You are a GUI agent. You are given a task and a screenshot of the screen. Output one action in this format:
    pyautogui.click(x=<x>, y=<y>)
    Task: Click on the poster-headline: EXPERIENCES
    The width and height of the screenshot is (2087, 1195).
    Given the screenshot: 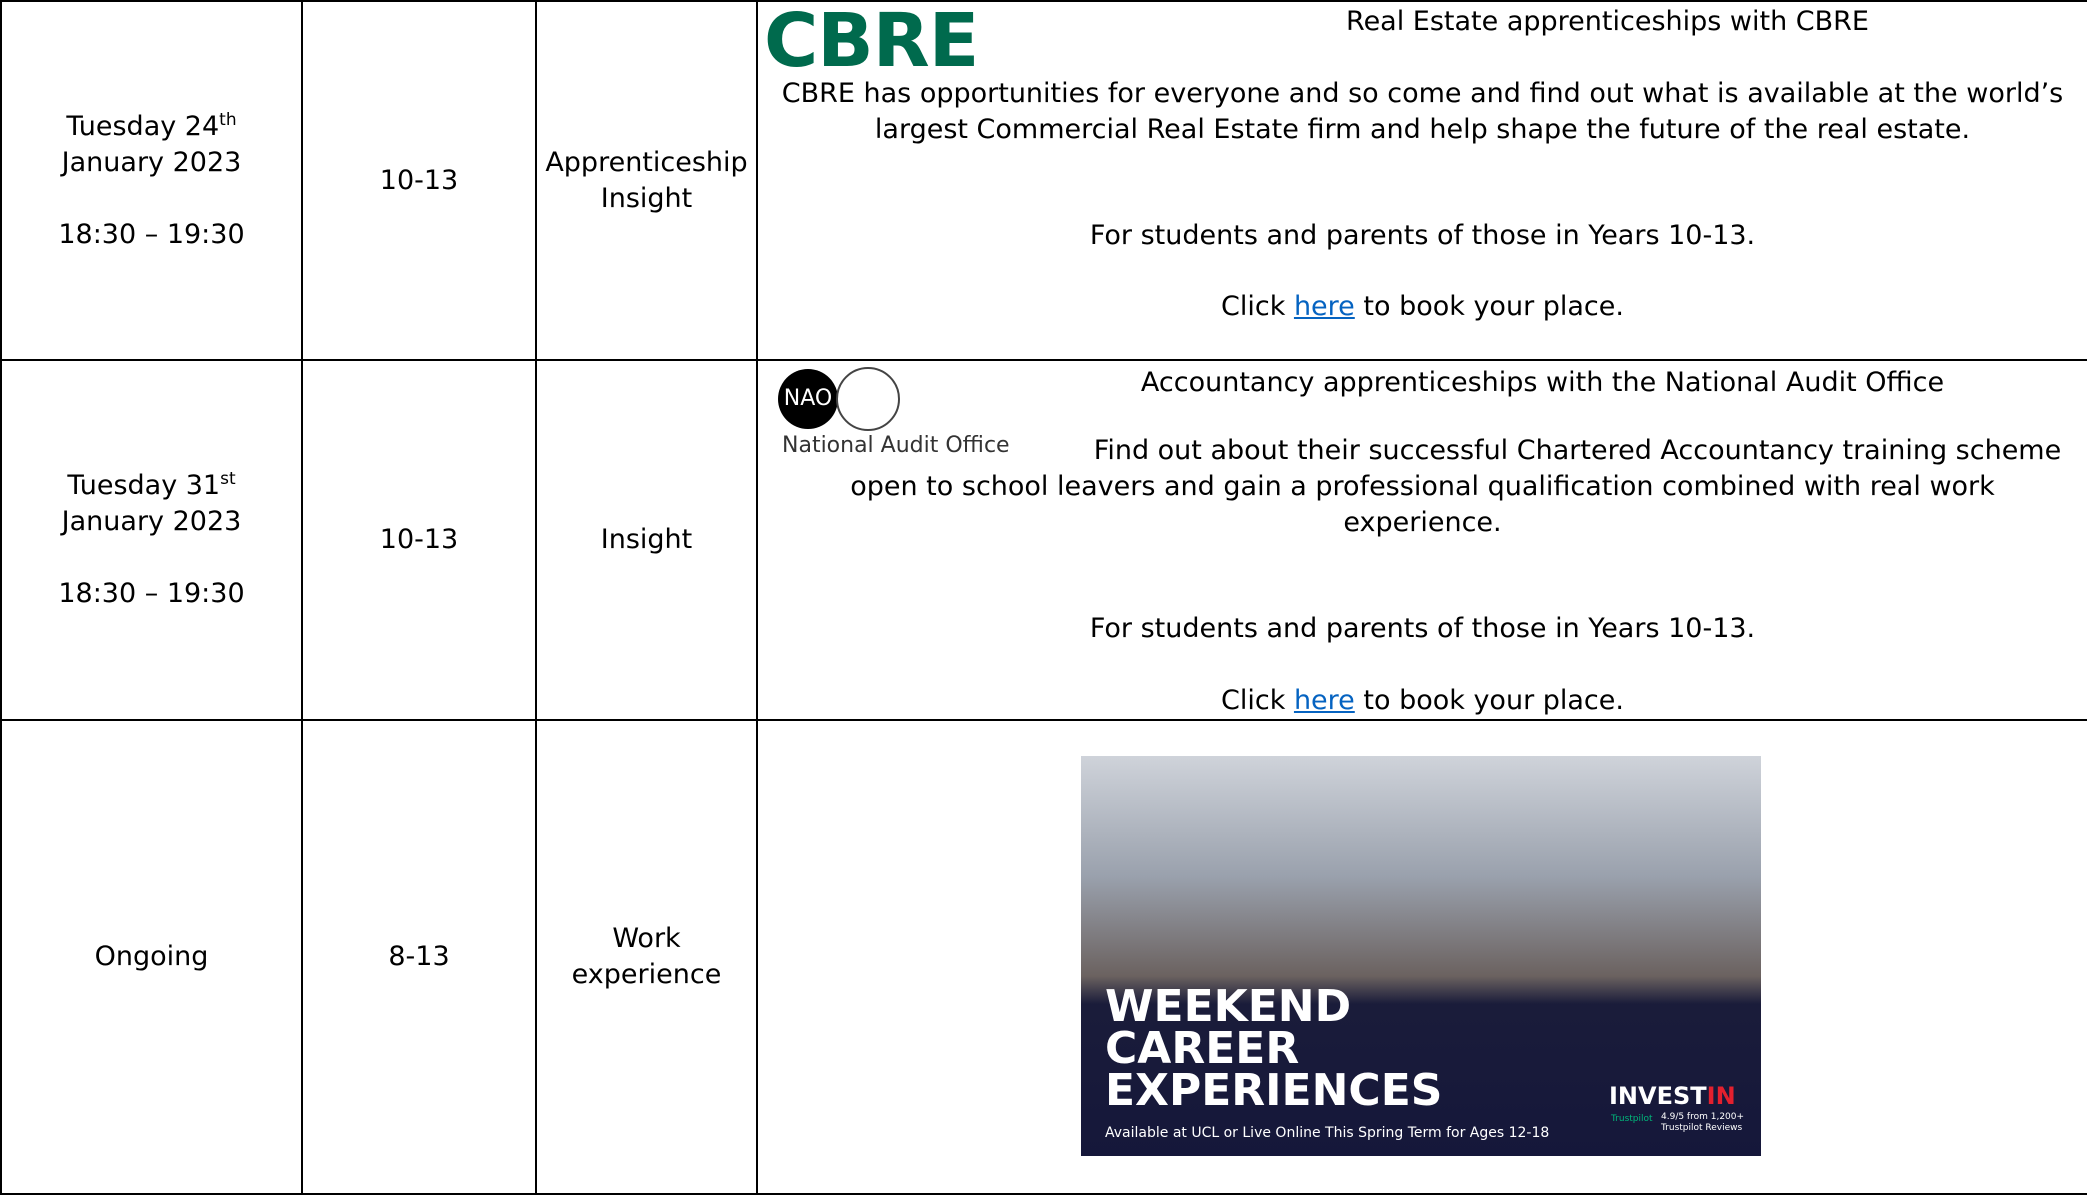 What is the action you would take?
    pyautogui.click(x=1274, y=1090)
    